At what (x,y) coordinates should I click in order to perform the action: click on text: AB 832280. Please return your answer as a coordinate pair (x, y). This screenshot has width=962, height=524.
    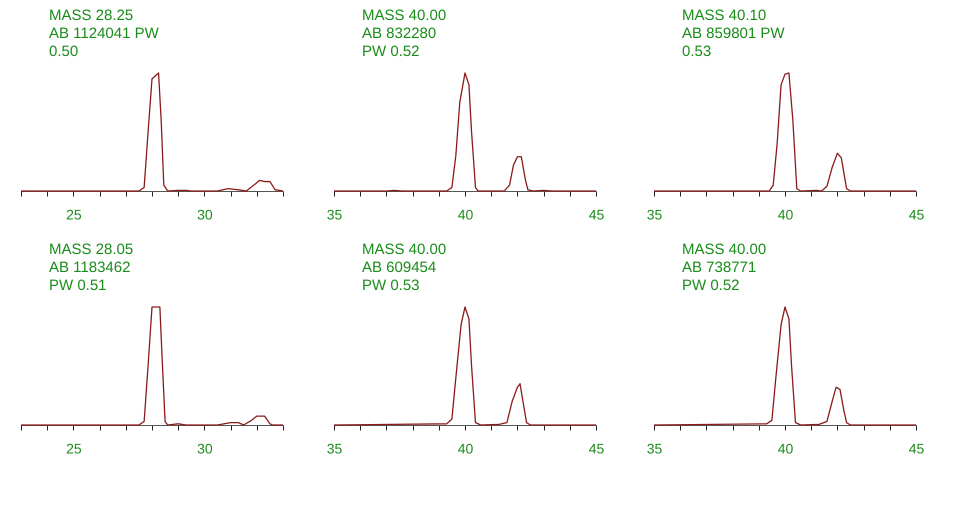
    Looking at the image, I should click on (399, 33).